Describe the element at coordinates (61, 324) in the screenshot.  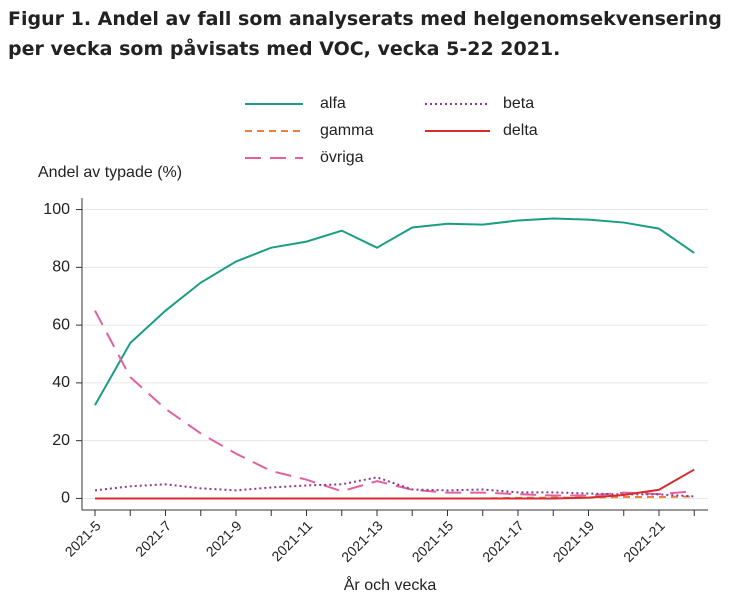
I see `y-tick-label: 60` at that location.